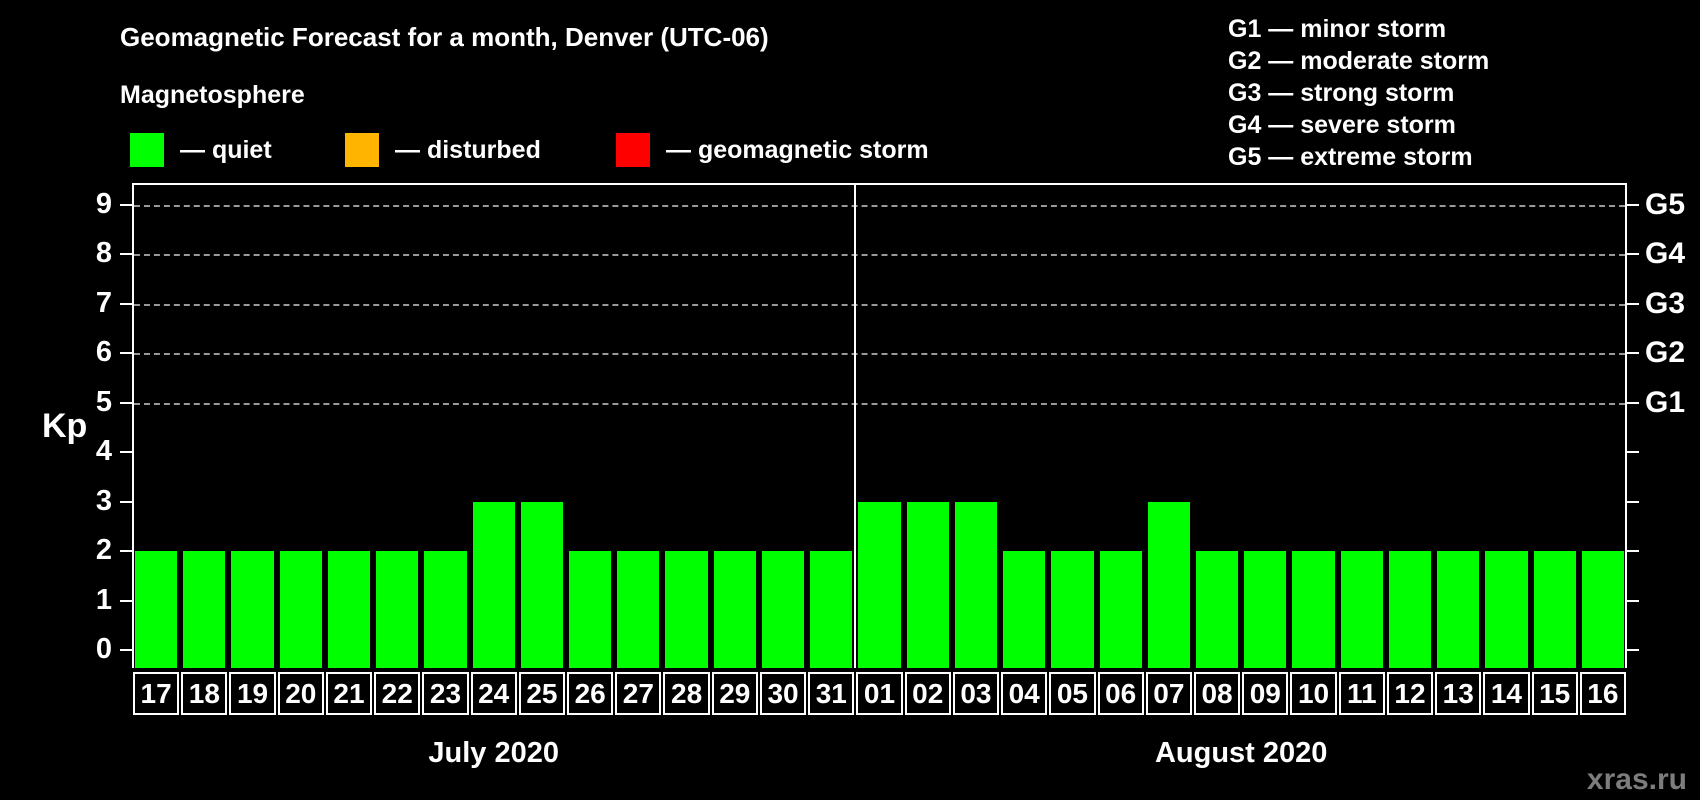 The height and width of the screenshot is (800, 1700). Describe the element at coordinates (362, 150) in the screenshot. I see `legend-swatch-disturbed` at that location.